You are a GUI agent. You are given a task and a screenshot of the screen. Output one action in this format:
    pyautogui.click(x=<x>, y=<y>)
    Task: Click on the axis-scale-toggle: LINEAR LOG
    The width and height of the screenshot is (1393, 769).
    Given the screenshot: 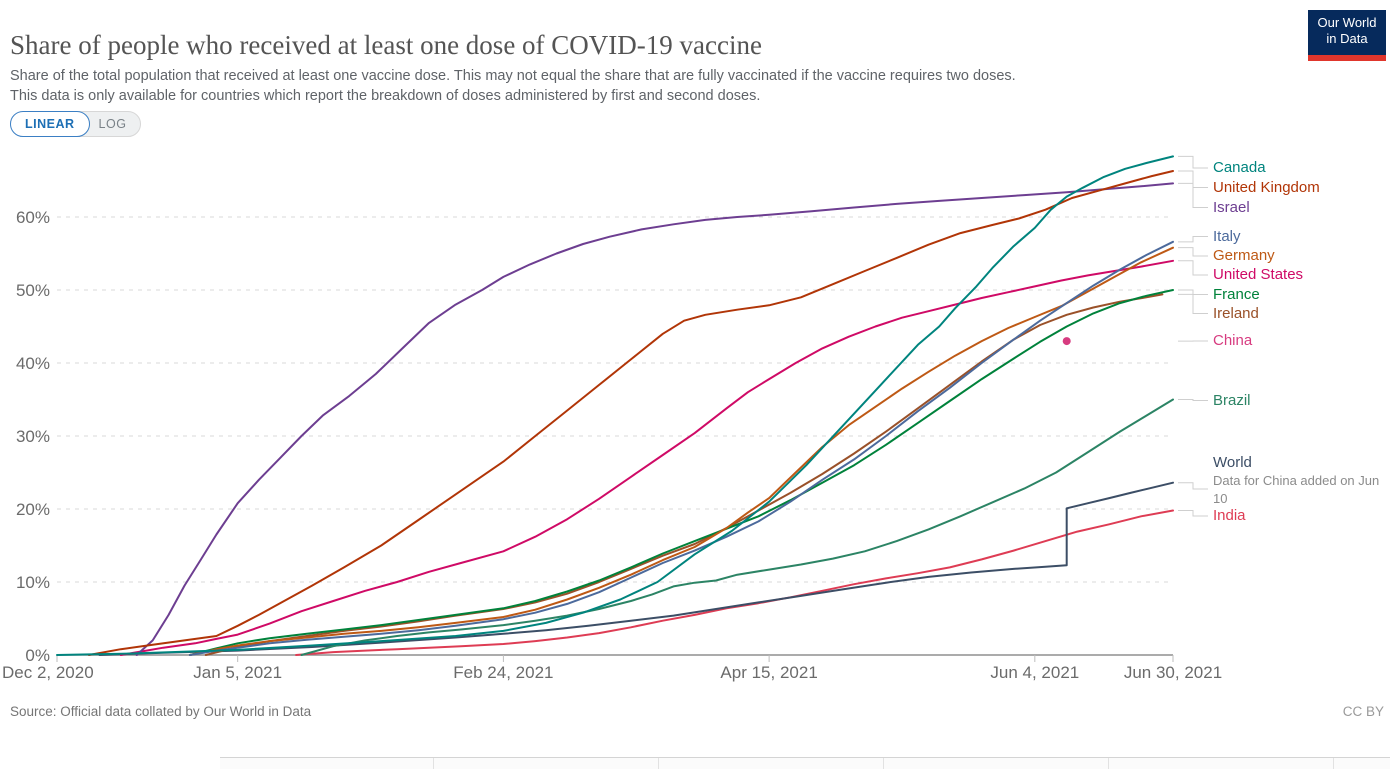 What is the action you would take?
    pyautogui.click(x=76, y=124)
    